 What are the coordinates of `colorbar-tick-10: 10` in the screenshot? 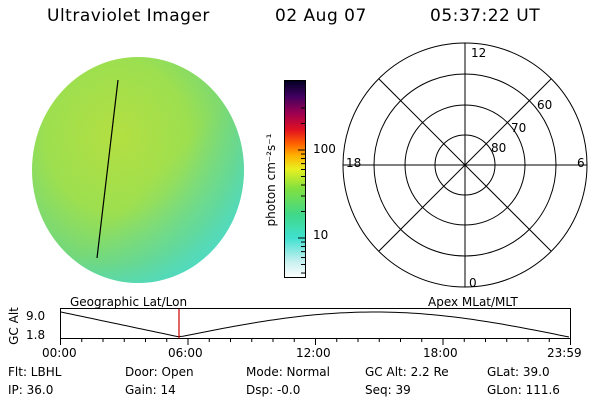 It's located at (321, 235).